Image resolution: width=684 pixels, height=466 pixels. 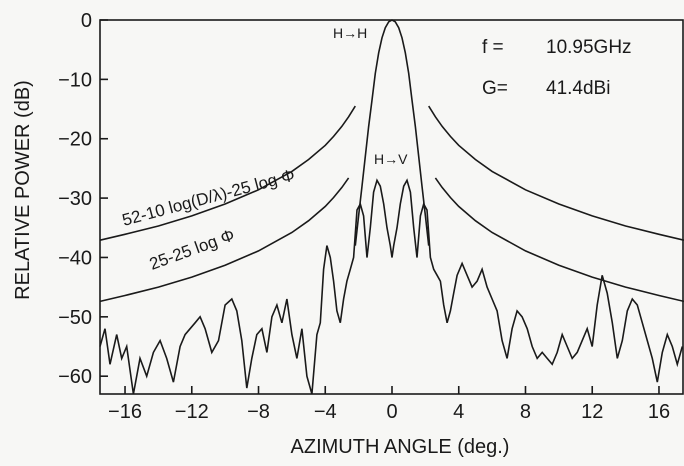 What do you see at coordinates (391, 159) in the screenshot?
I see `hv-annotation: H→V` at bounding box center [391, 159].